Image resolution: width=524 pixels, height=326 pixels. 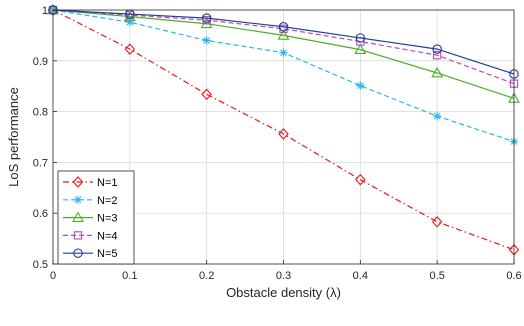 I want to click on y-tick-label: 0.6, so click(x=40, y=214).